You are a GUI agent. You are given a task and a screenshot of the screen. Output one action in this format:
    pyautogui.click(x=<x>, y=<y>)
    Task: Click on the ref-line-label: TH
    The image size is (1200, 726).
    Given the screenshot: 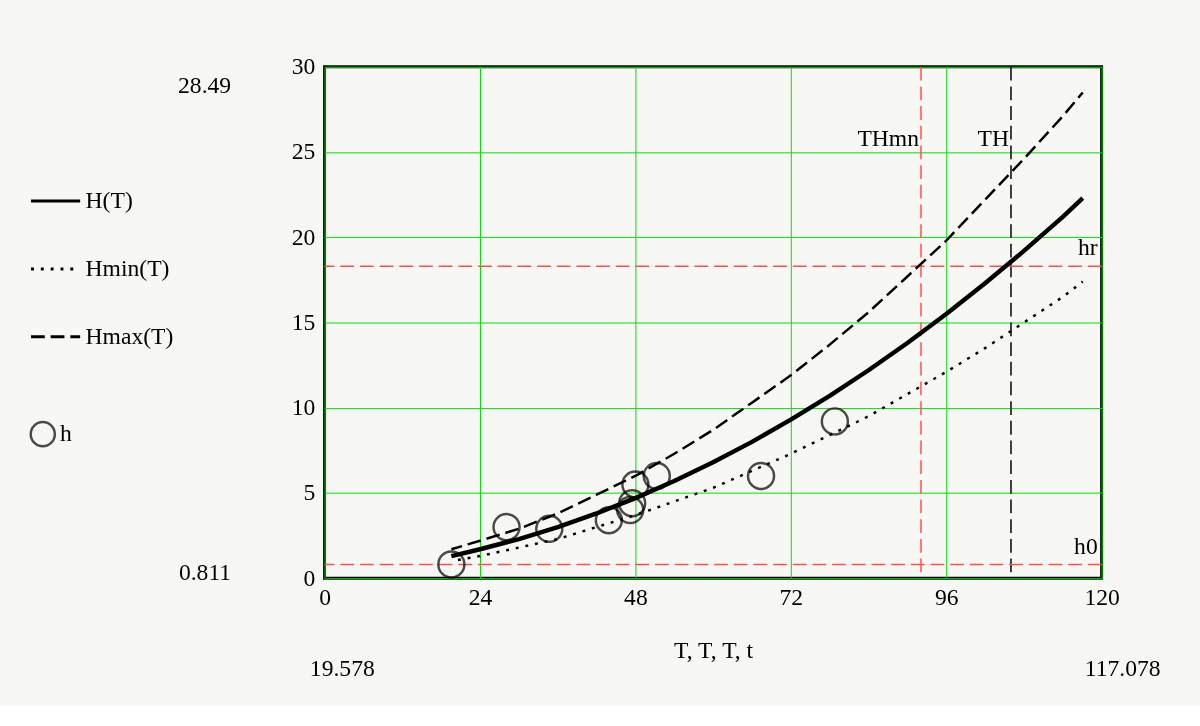 What is the action you would take?
    pyautogui.click(x=993, y=138)
    